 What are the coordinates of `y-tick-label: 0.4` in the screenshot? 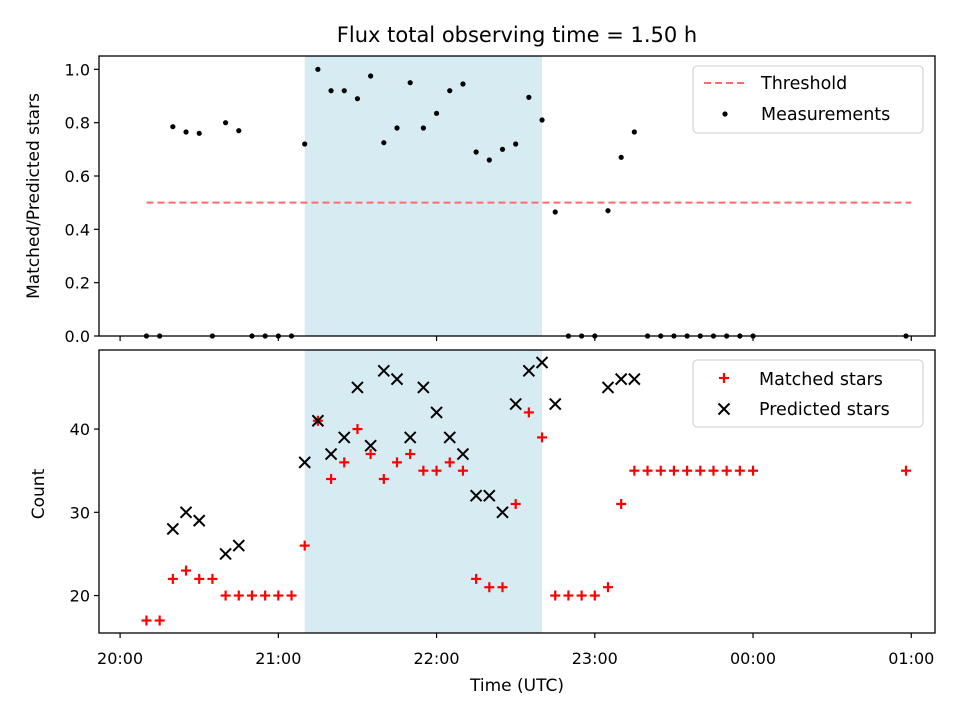 It's located at (77, 229).